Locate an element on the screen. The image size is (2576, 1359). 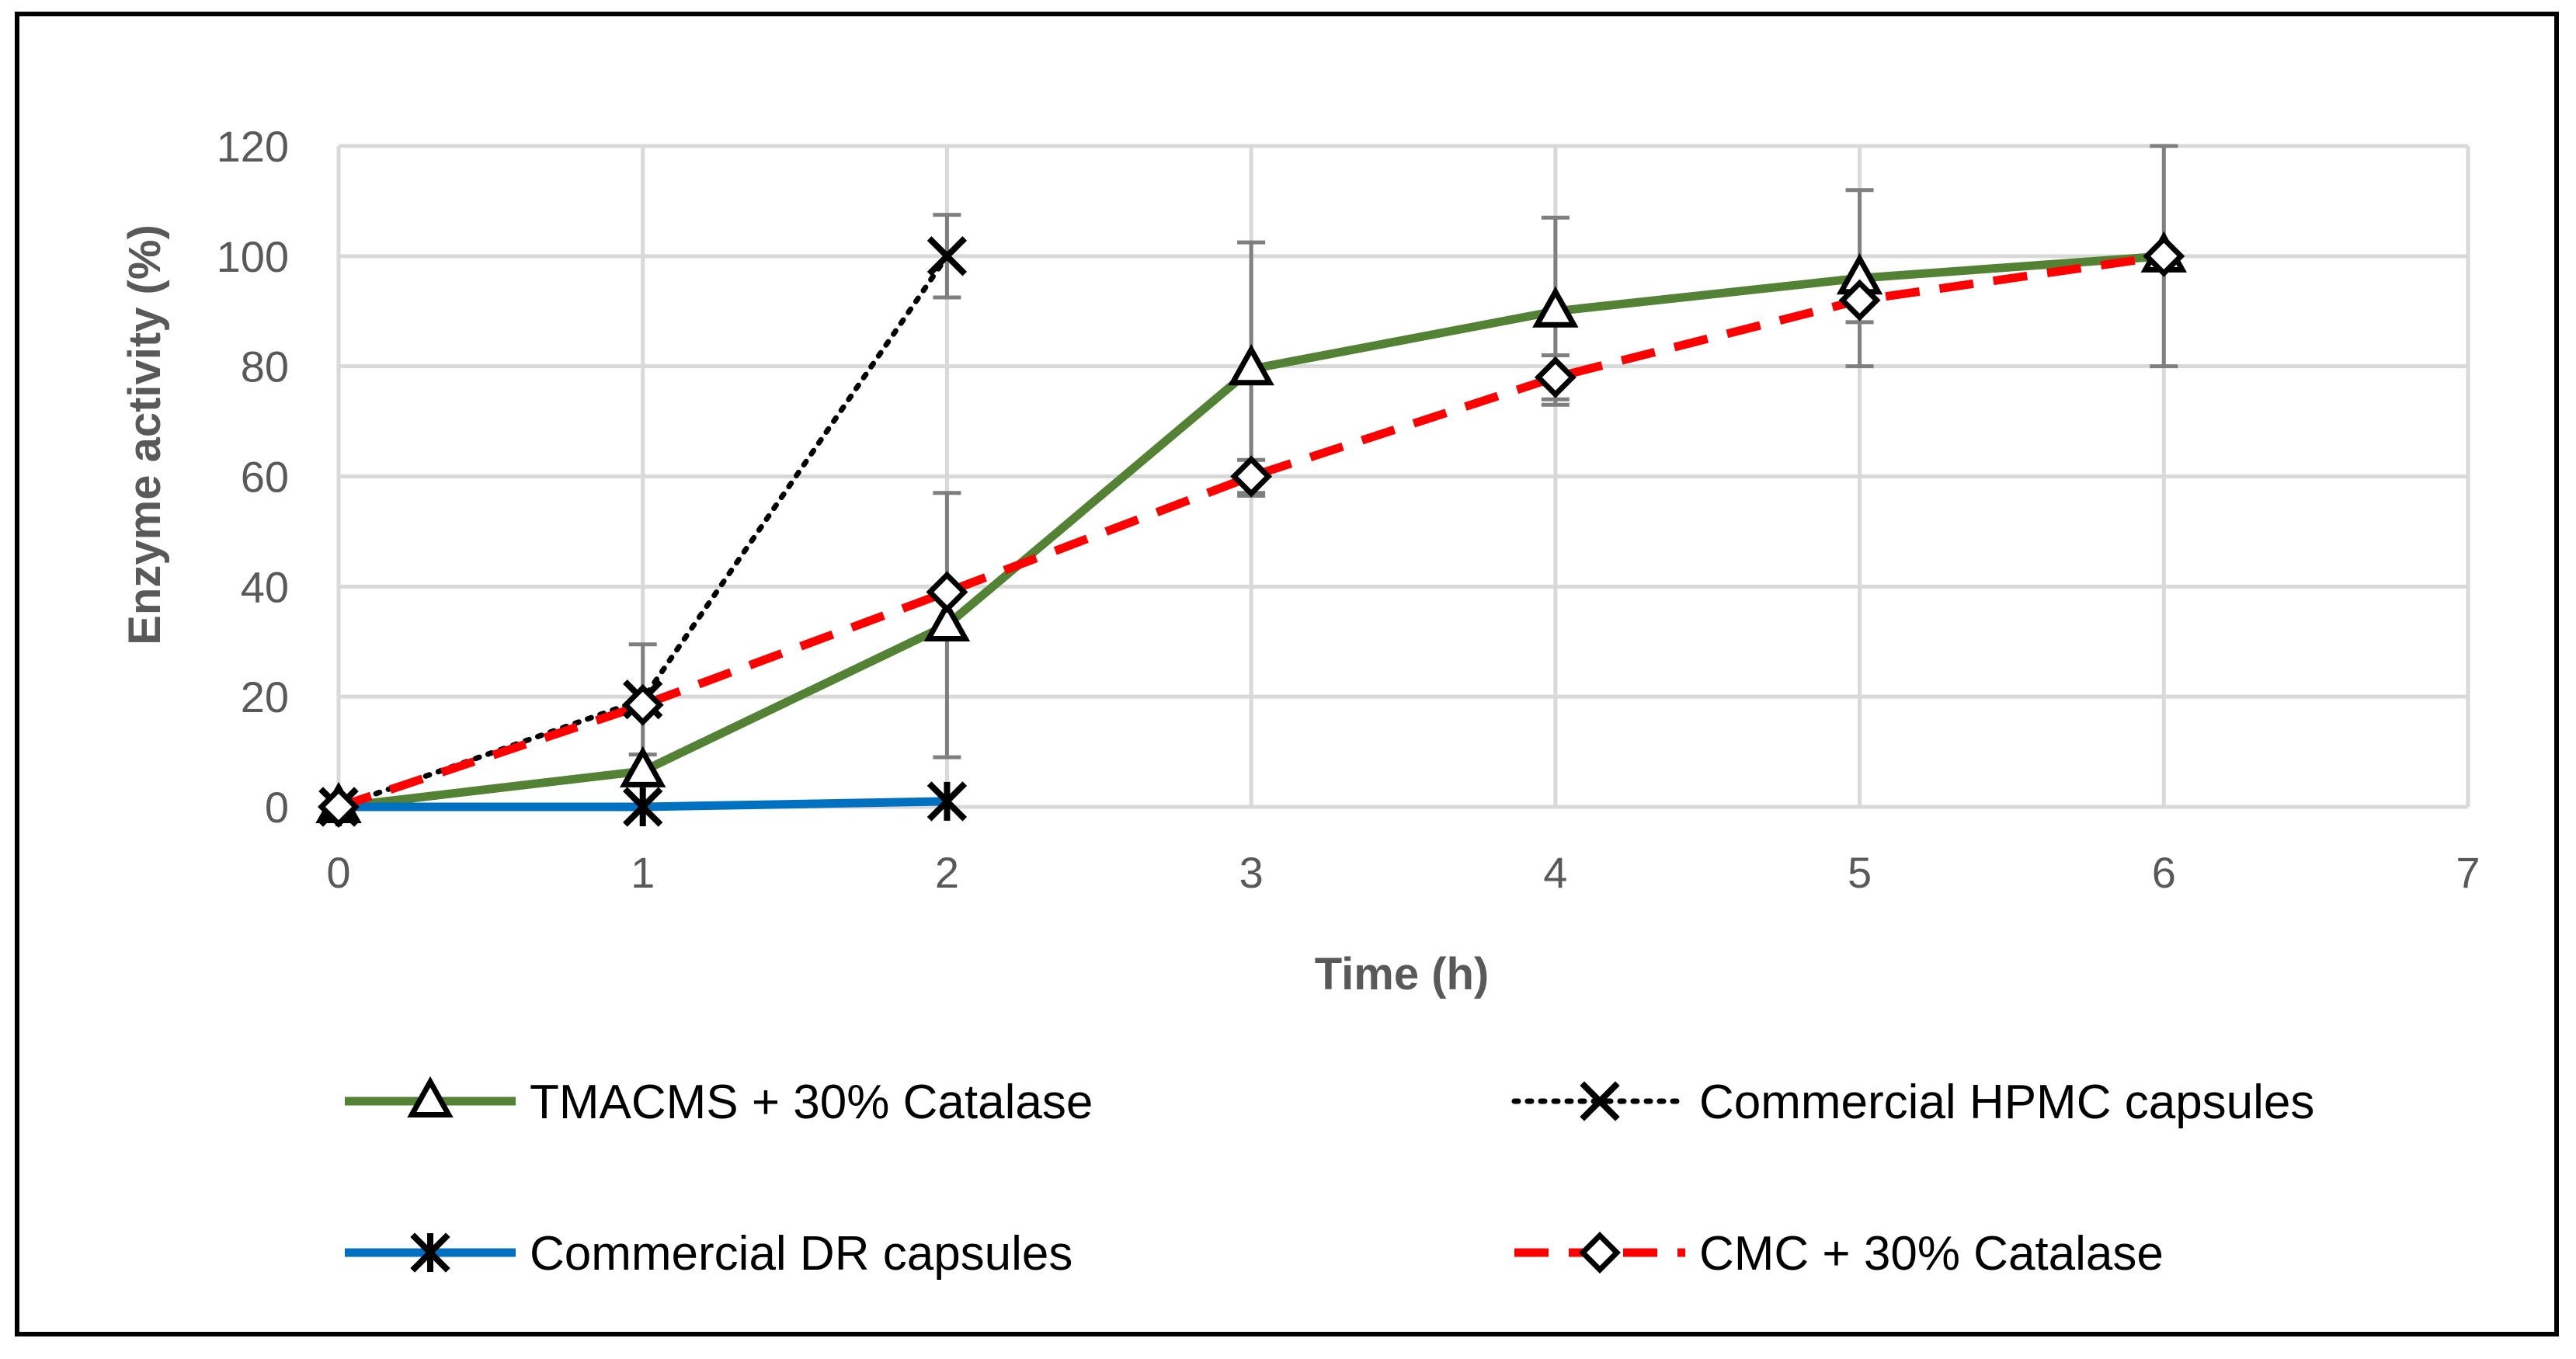
y-tick-label: 80 is located at coordinates (265, 366).